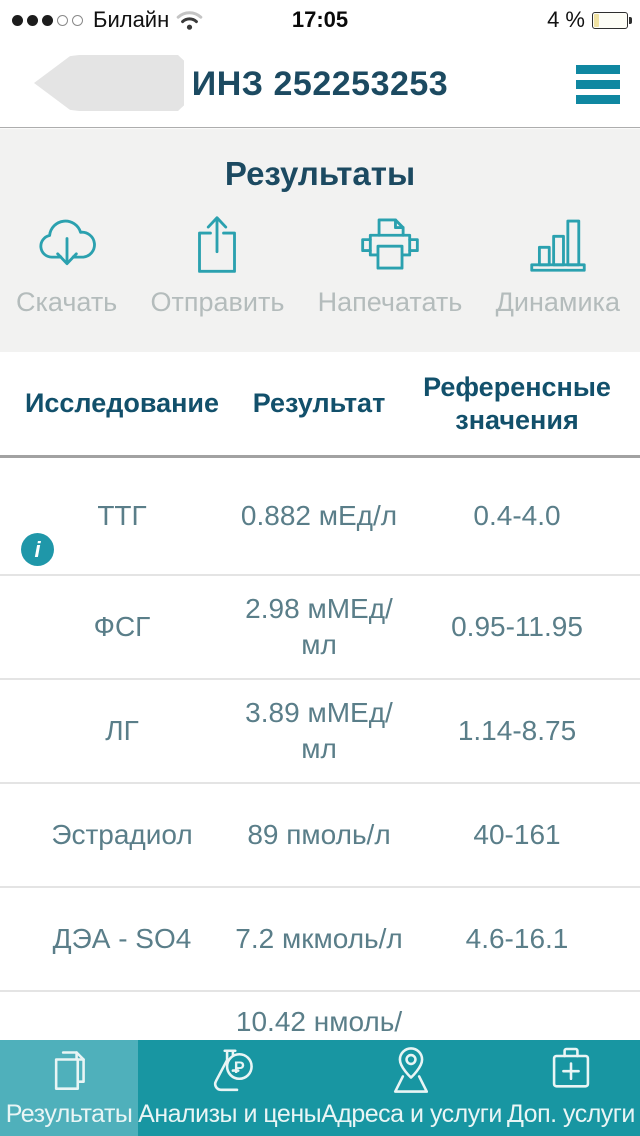 This screenshot has height=1136, width=640. Describe the element at coordinates (233, 1070) in the screenshot. I see `flask-ruble-icon: P` at that location.